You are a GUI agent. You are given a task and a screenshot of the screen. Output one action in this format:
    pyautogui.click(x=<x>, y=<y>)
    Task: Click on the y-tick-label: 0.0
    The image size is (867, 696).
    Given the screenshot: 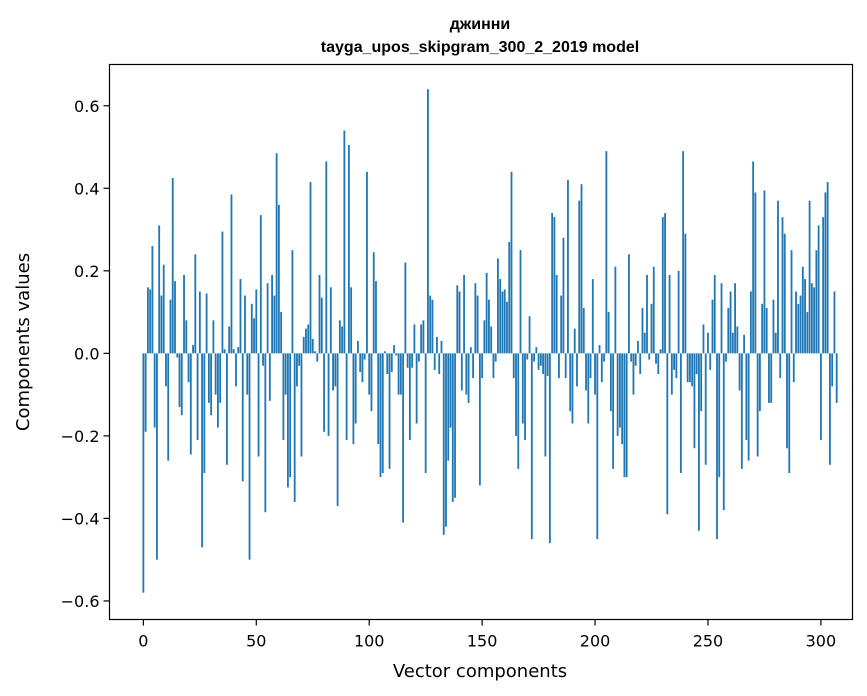 What is the action you would take?
    pyautogui.click(x=86, y=353)
    